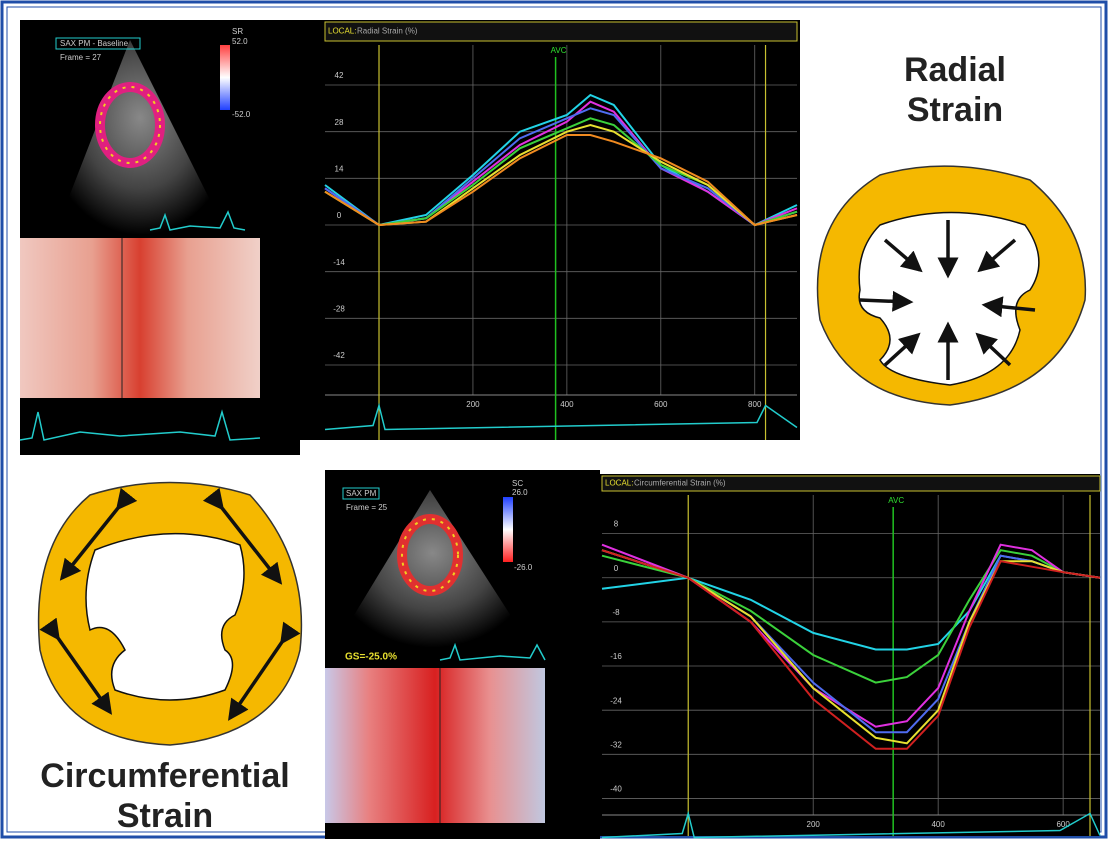  What do you see at coordinates (951, 228) in the screenshot?
I see `radial-diagram: Radial Strain` at bounding box center [951, 228].